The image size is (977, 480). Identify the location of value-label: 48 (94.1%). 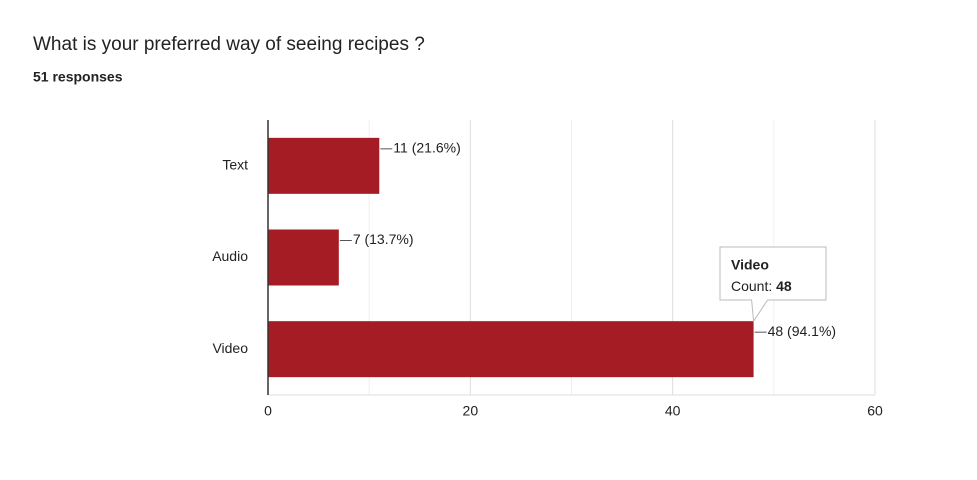
(802, 331).